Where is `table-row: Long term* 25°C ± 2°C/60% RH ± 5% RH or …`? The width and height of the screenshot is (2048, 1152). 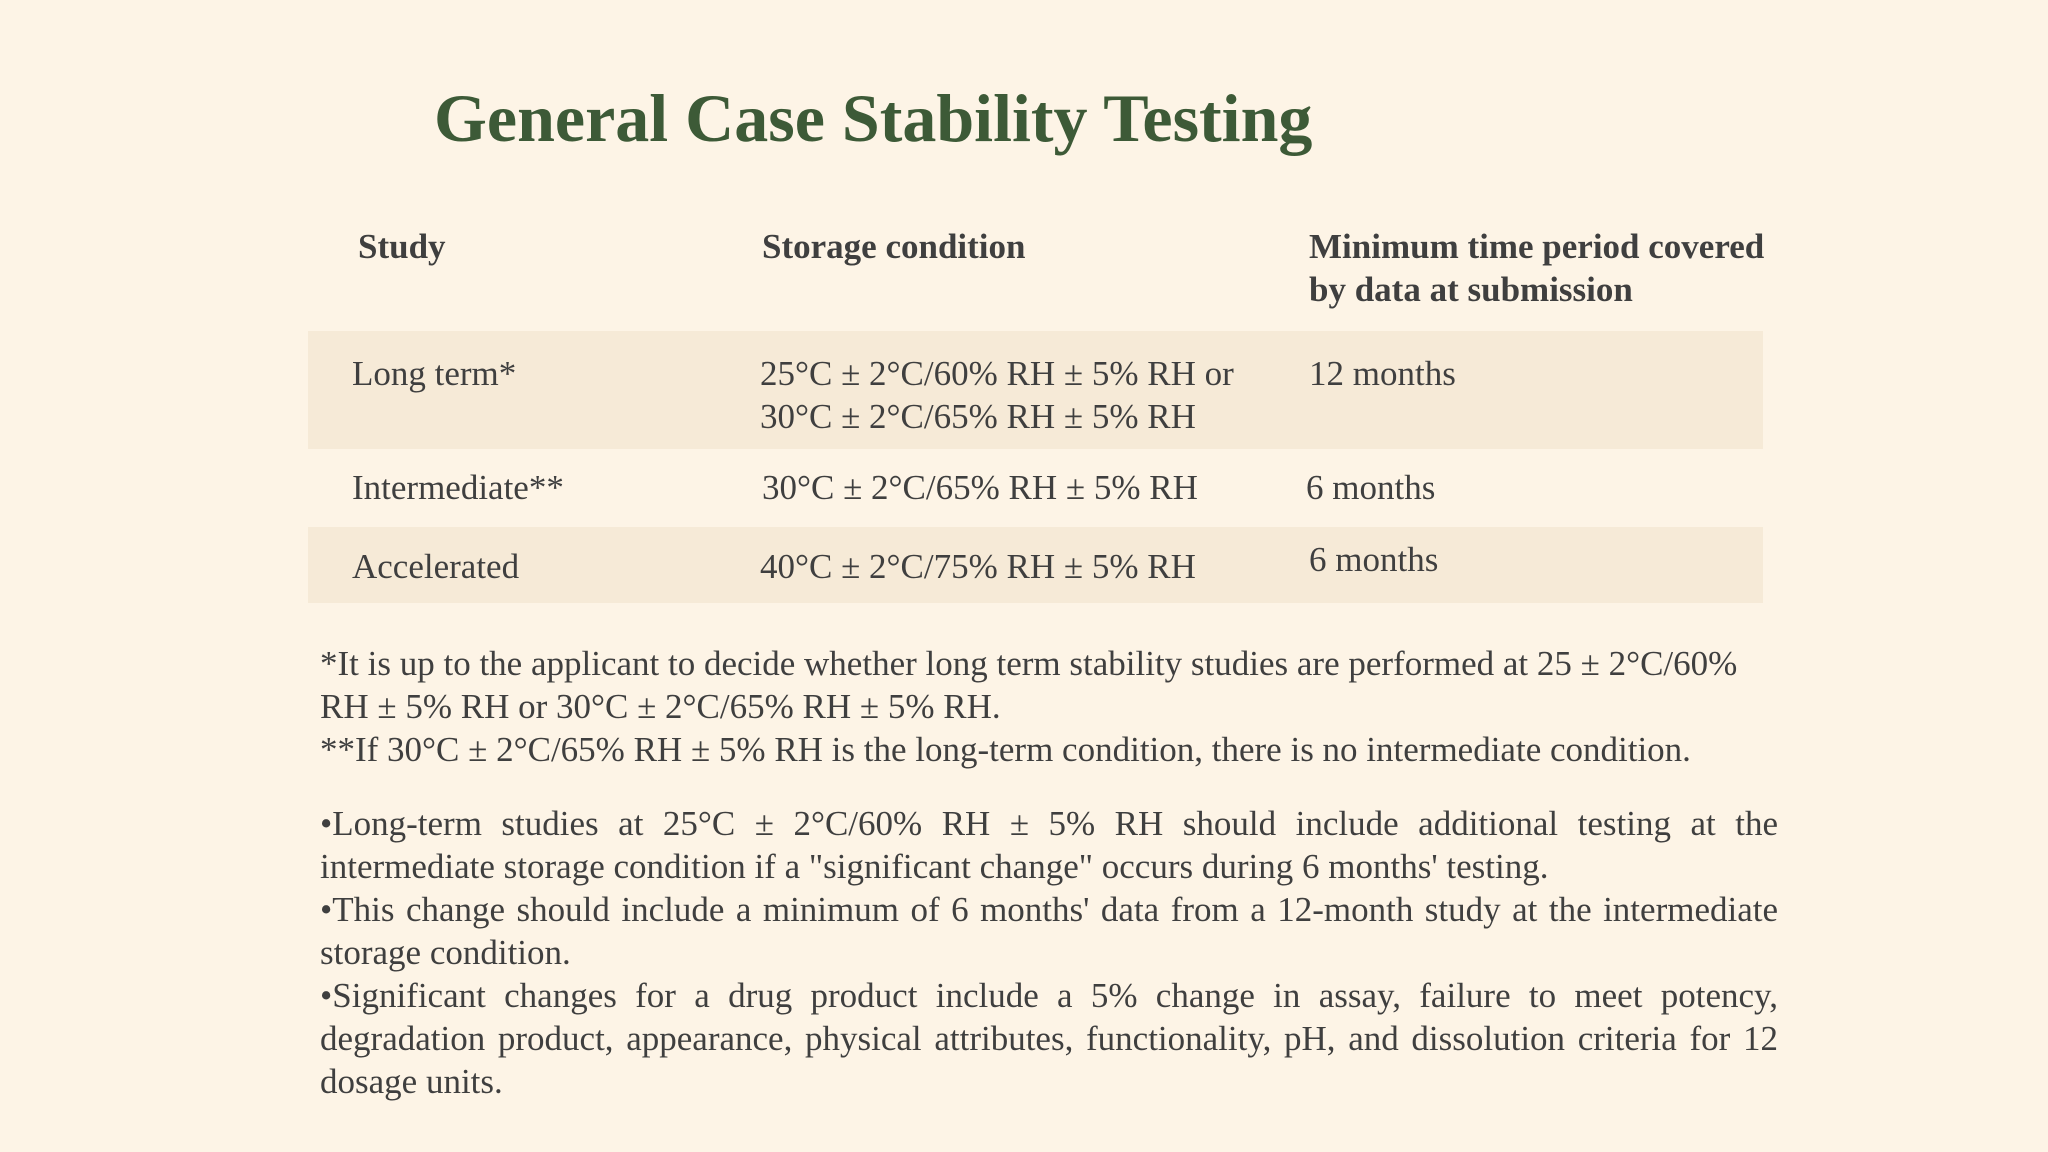 table-row: Long term* 25°C ± 2°C/60% RH ± 5% RH or … is located at coordinates (1035, 390).